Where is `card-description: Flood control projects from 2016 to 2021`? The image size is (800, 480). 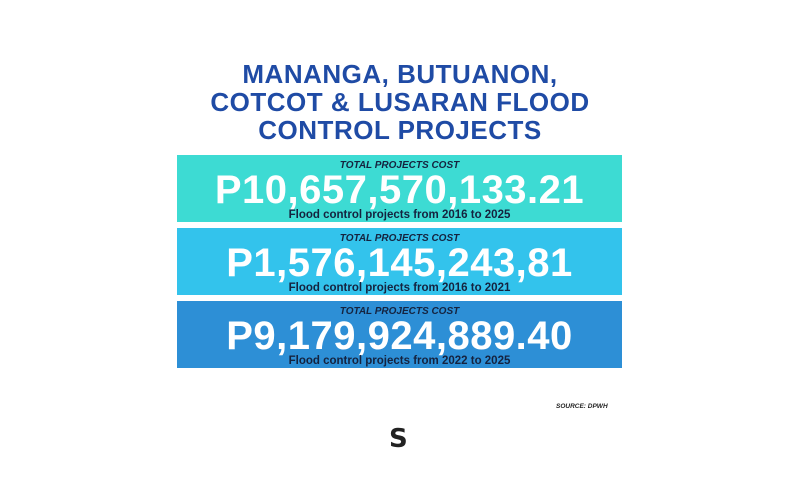
card-description: Flood control projects from 2016 to 2021 is located at coordinates (399, 288).